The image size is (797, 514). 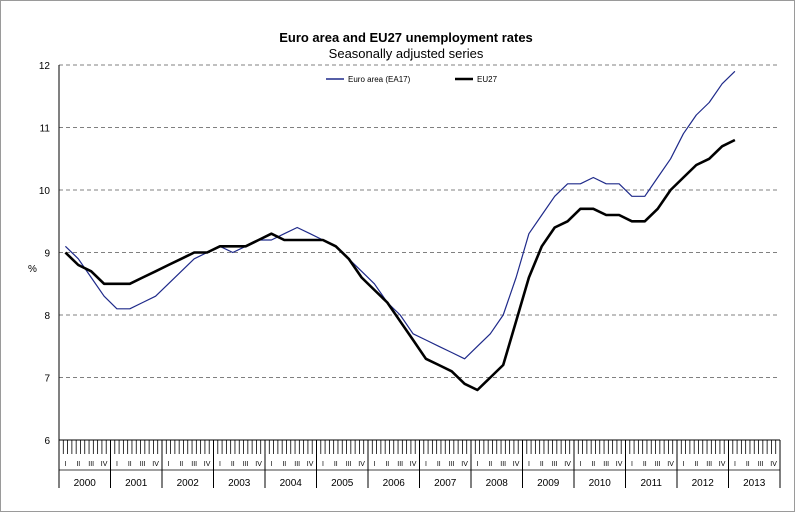 What do you see at coordinates (754, 483) in the screenshot?
I see `year-label: 2013` at bounding box center [754, 483].